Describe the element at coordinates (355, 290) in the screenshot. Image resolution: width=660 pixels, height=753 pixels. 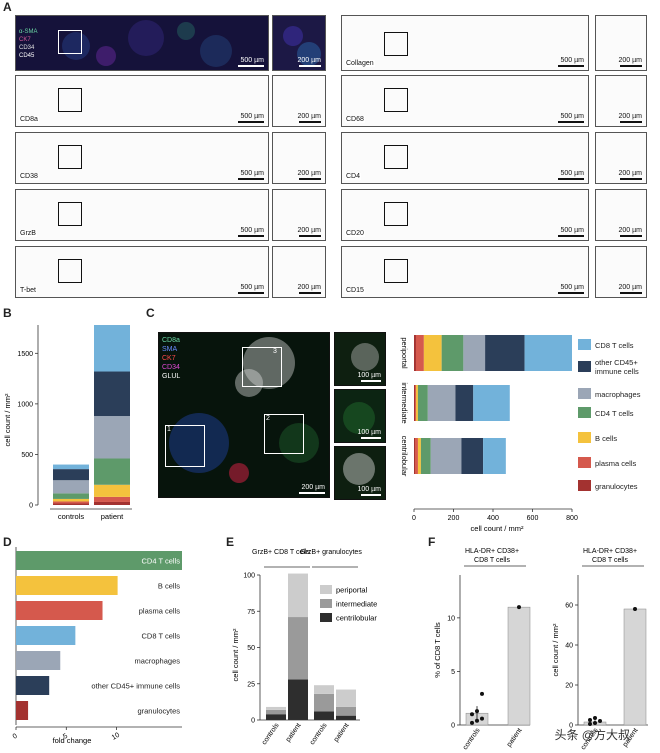
I see `marker-label-cd15: CD15` at that location.